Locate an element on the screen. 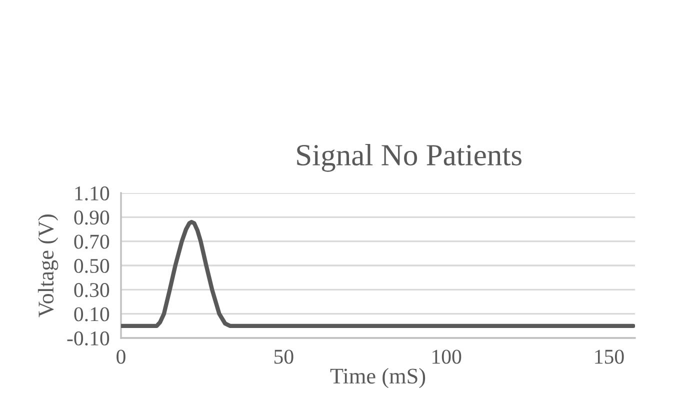  y-axis-title: Voltage (V) is located at coordinates (48, 266).